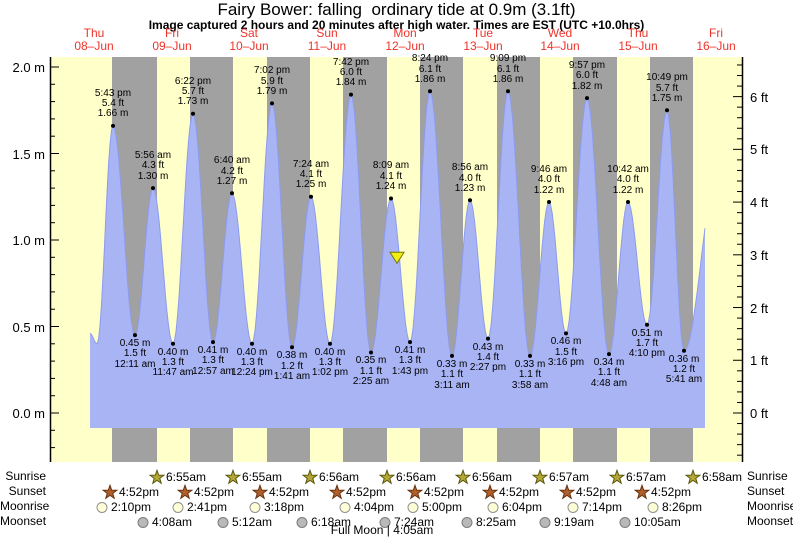  I want to click on moonset-time: 10:05am, so click(657, 522).